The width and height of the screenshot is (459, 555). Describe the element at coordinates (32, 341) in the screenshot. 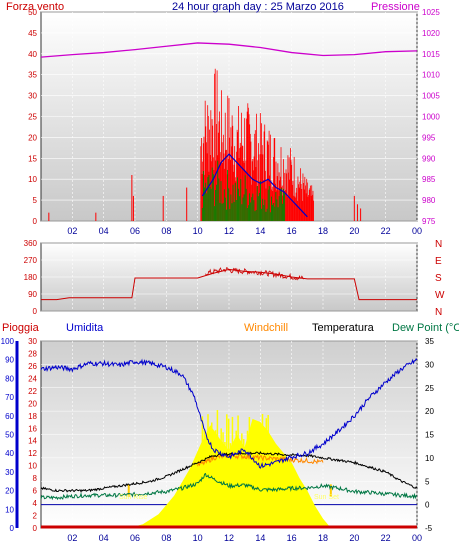

I see `y-tick-label-rain: 30` at that location.